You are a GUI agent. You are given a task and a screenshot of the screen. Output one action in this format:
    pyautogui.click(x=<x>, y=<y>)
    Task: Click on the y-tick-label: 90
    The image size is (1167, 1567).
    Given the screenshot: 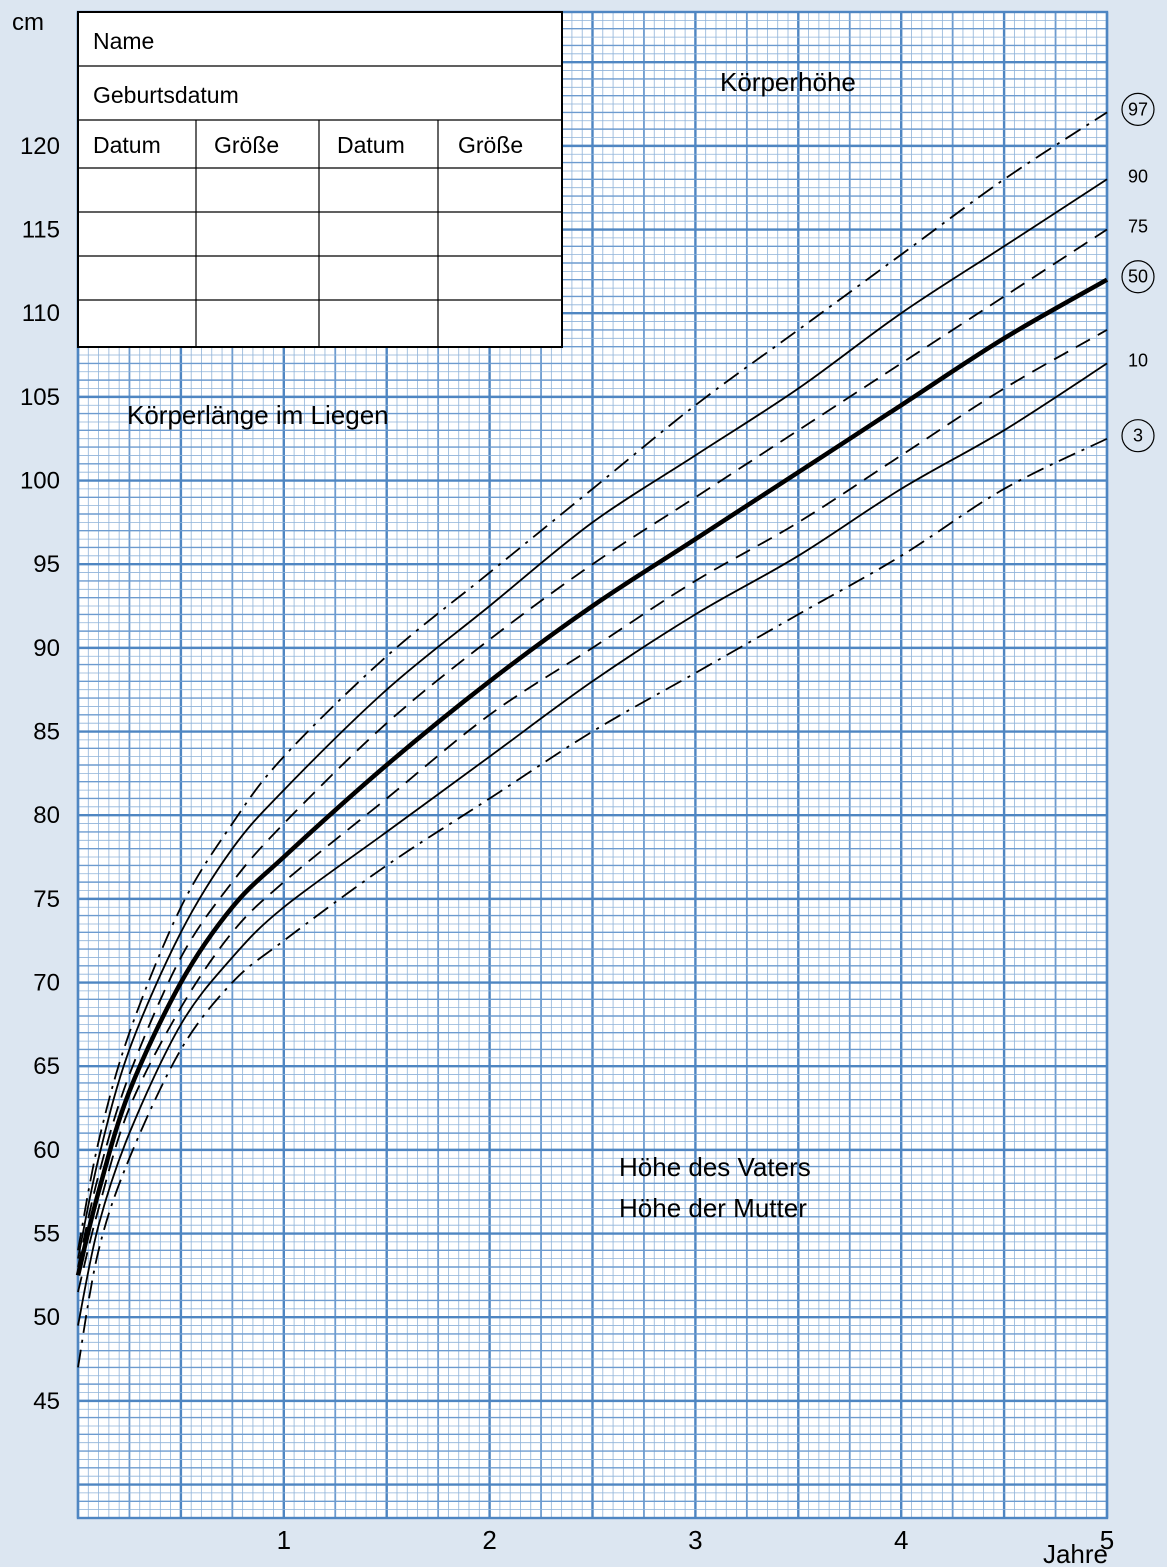 What is the action you would take?
    pyautogui.click(x=46, y=648)
    